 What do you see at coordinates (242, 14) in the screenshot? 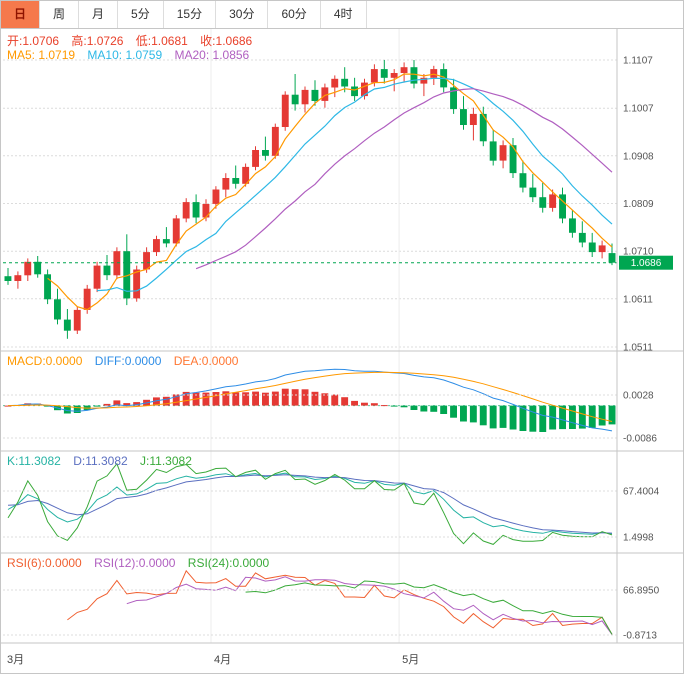
I see `tab-30min: 30分` at bounding box center [242, 14].